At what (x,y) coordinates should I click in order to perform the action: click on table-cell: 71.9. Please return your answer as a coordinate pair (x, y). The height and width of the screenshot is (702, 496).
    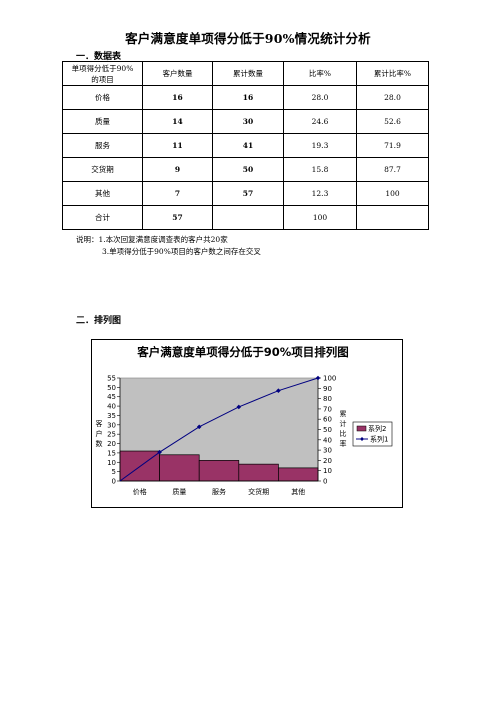
    Looking at the image, I should click on (392, 145).